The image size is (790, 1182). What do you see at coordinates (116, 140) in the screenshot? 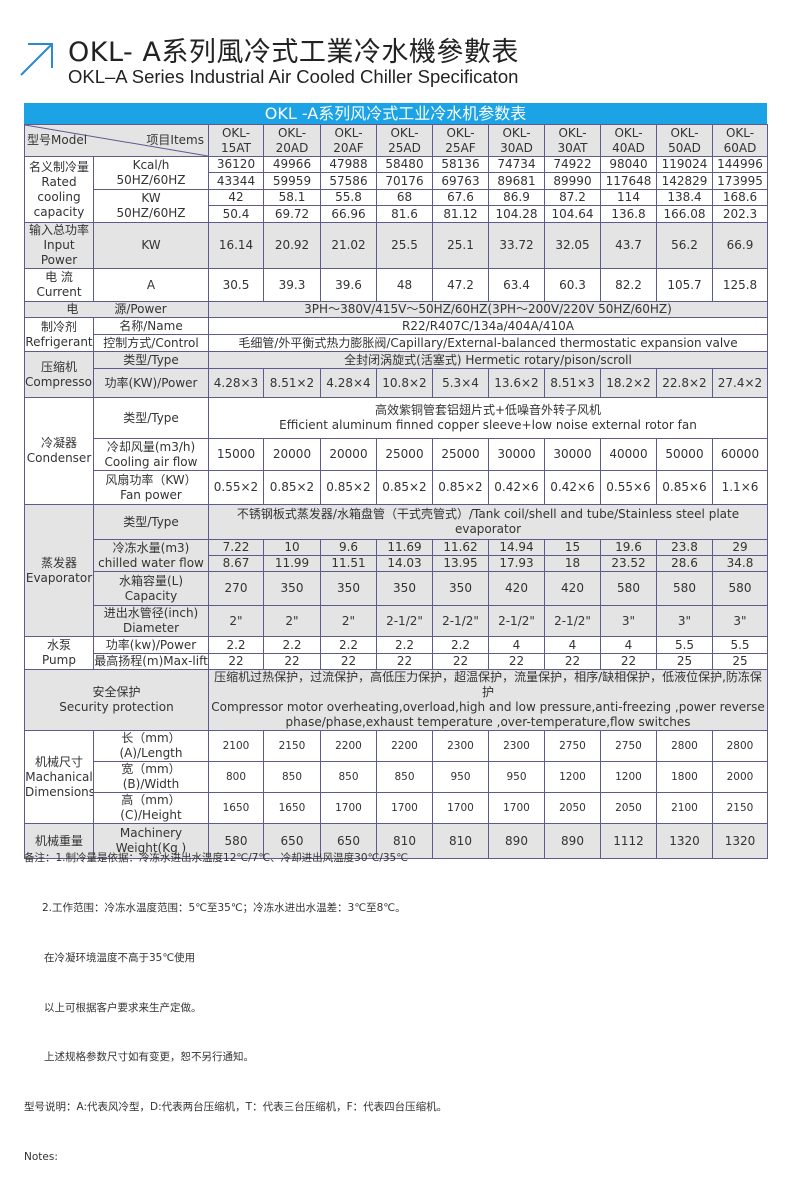
I see `diagonal-divider` at bounding box center [116, 140].